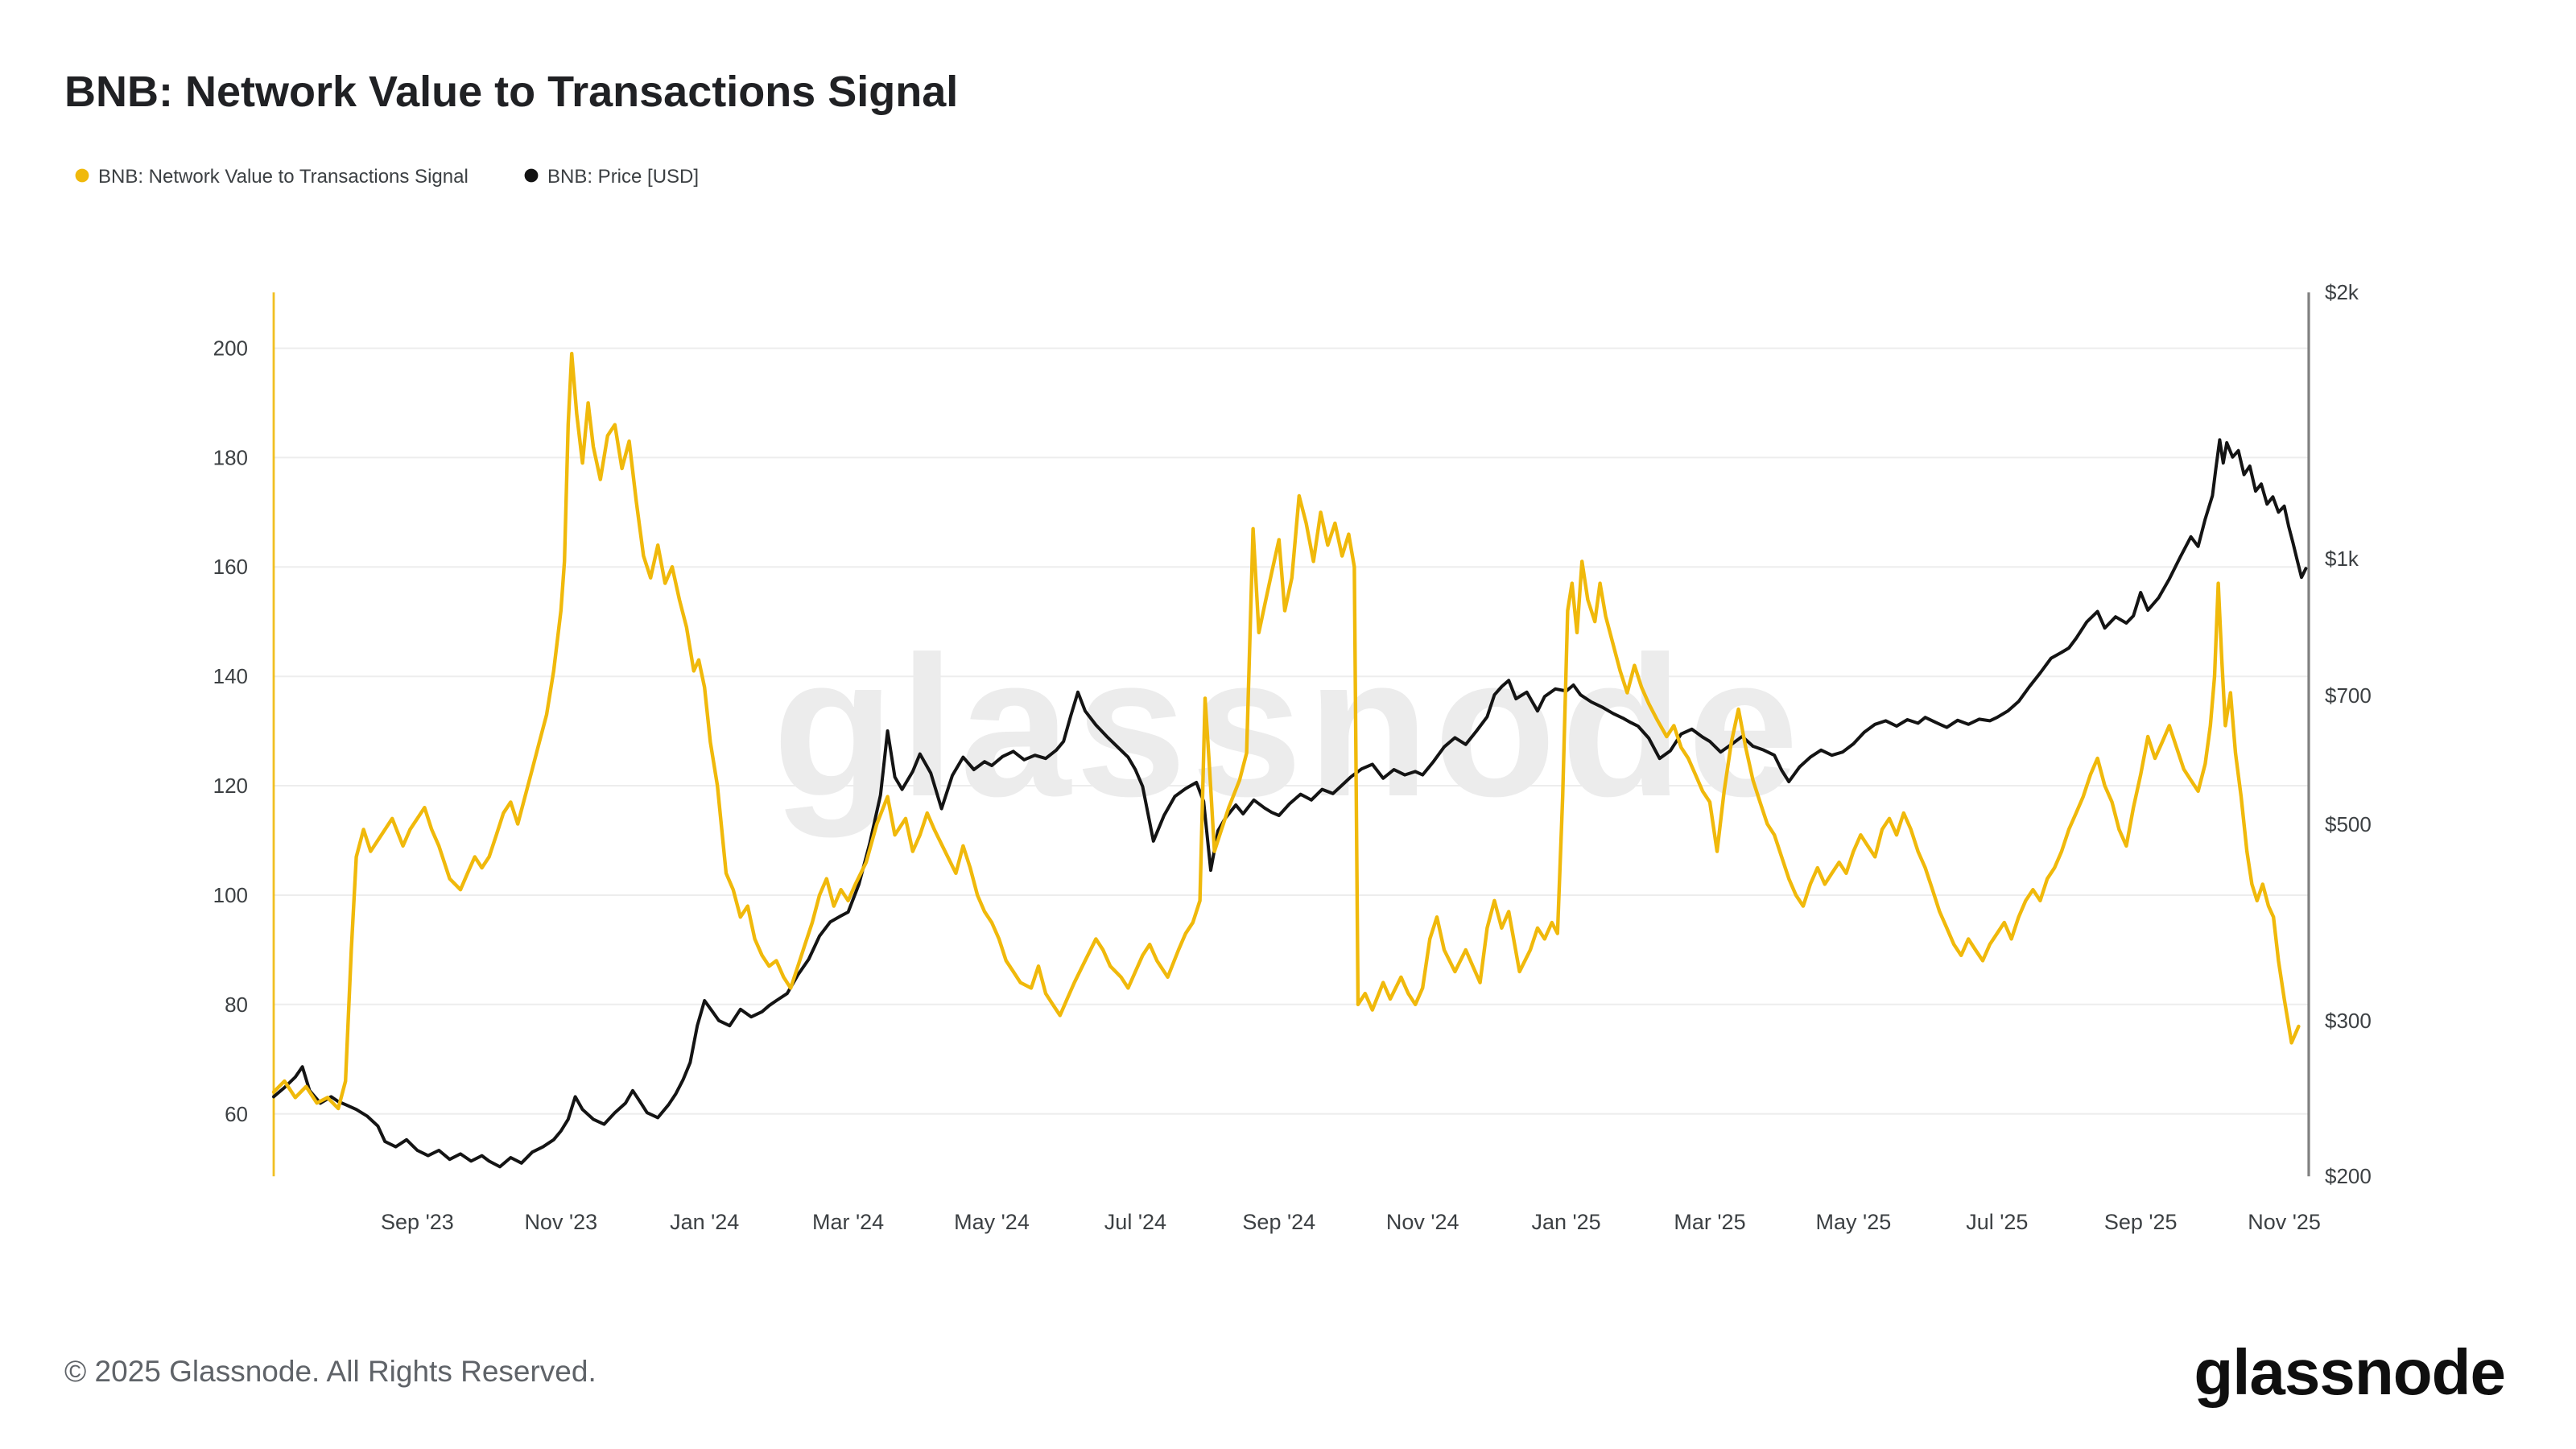 The width and height of the screenshot is (2576, 1449). I want to click on y-left-tick-label: 160, so click(231, 567).